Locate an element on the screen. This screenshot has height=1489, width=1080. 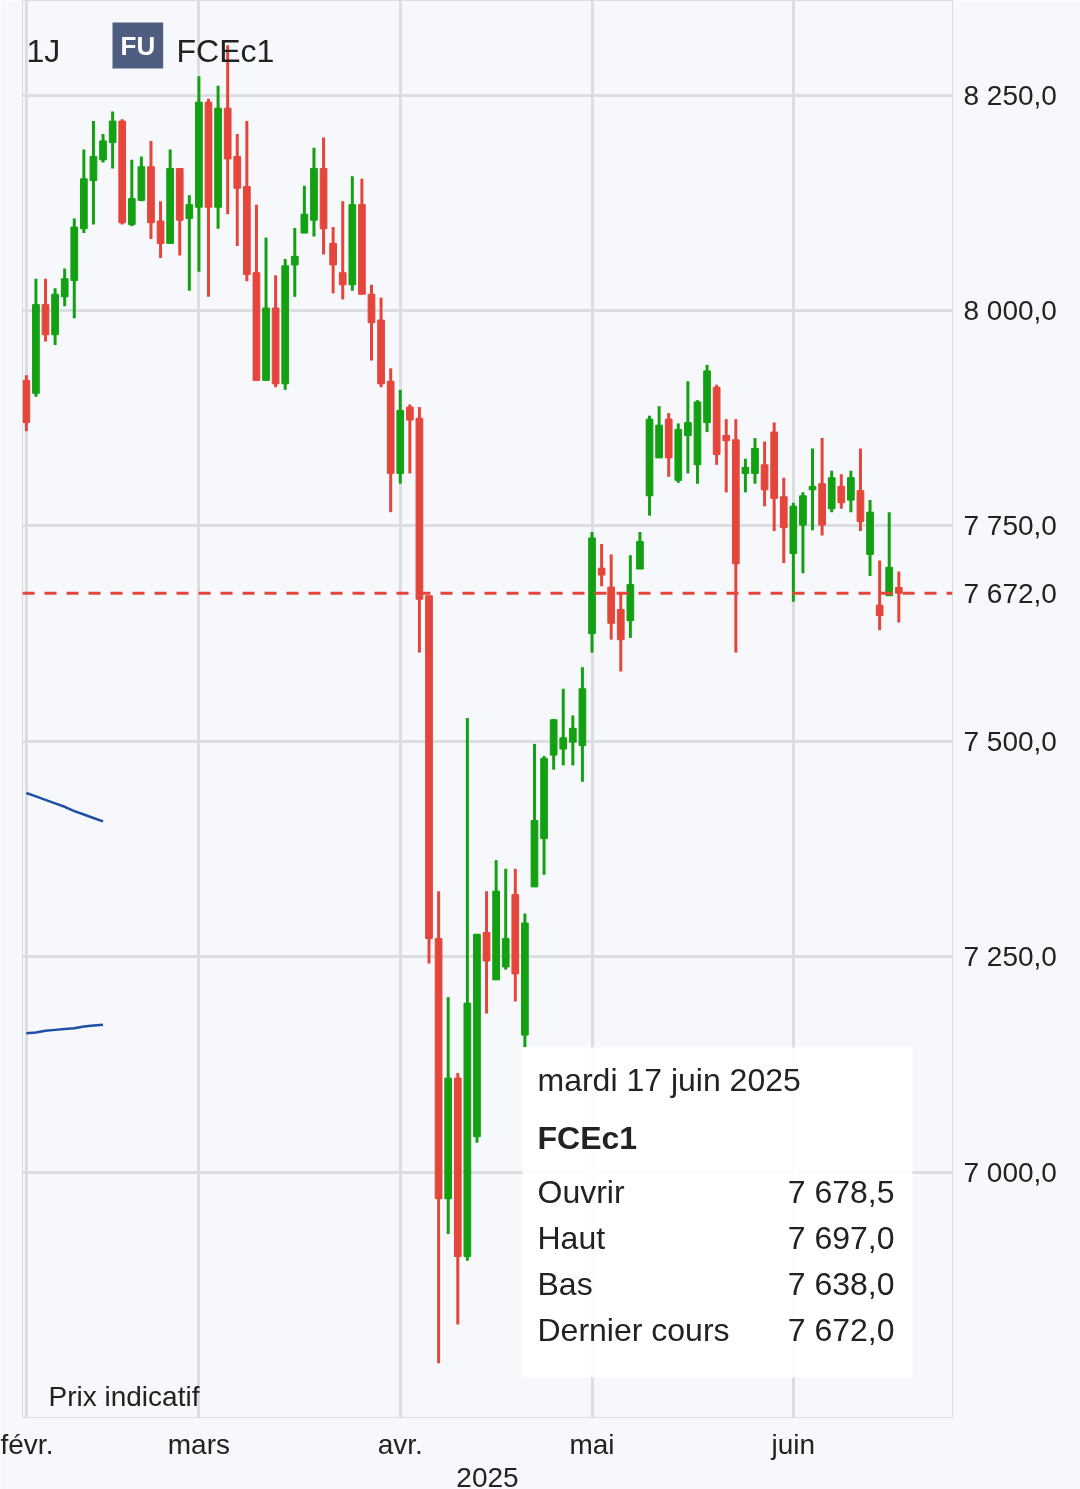
y-tick-label: 8 000,0 is located at coordinates (1010, 311).